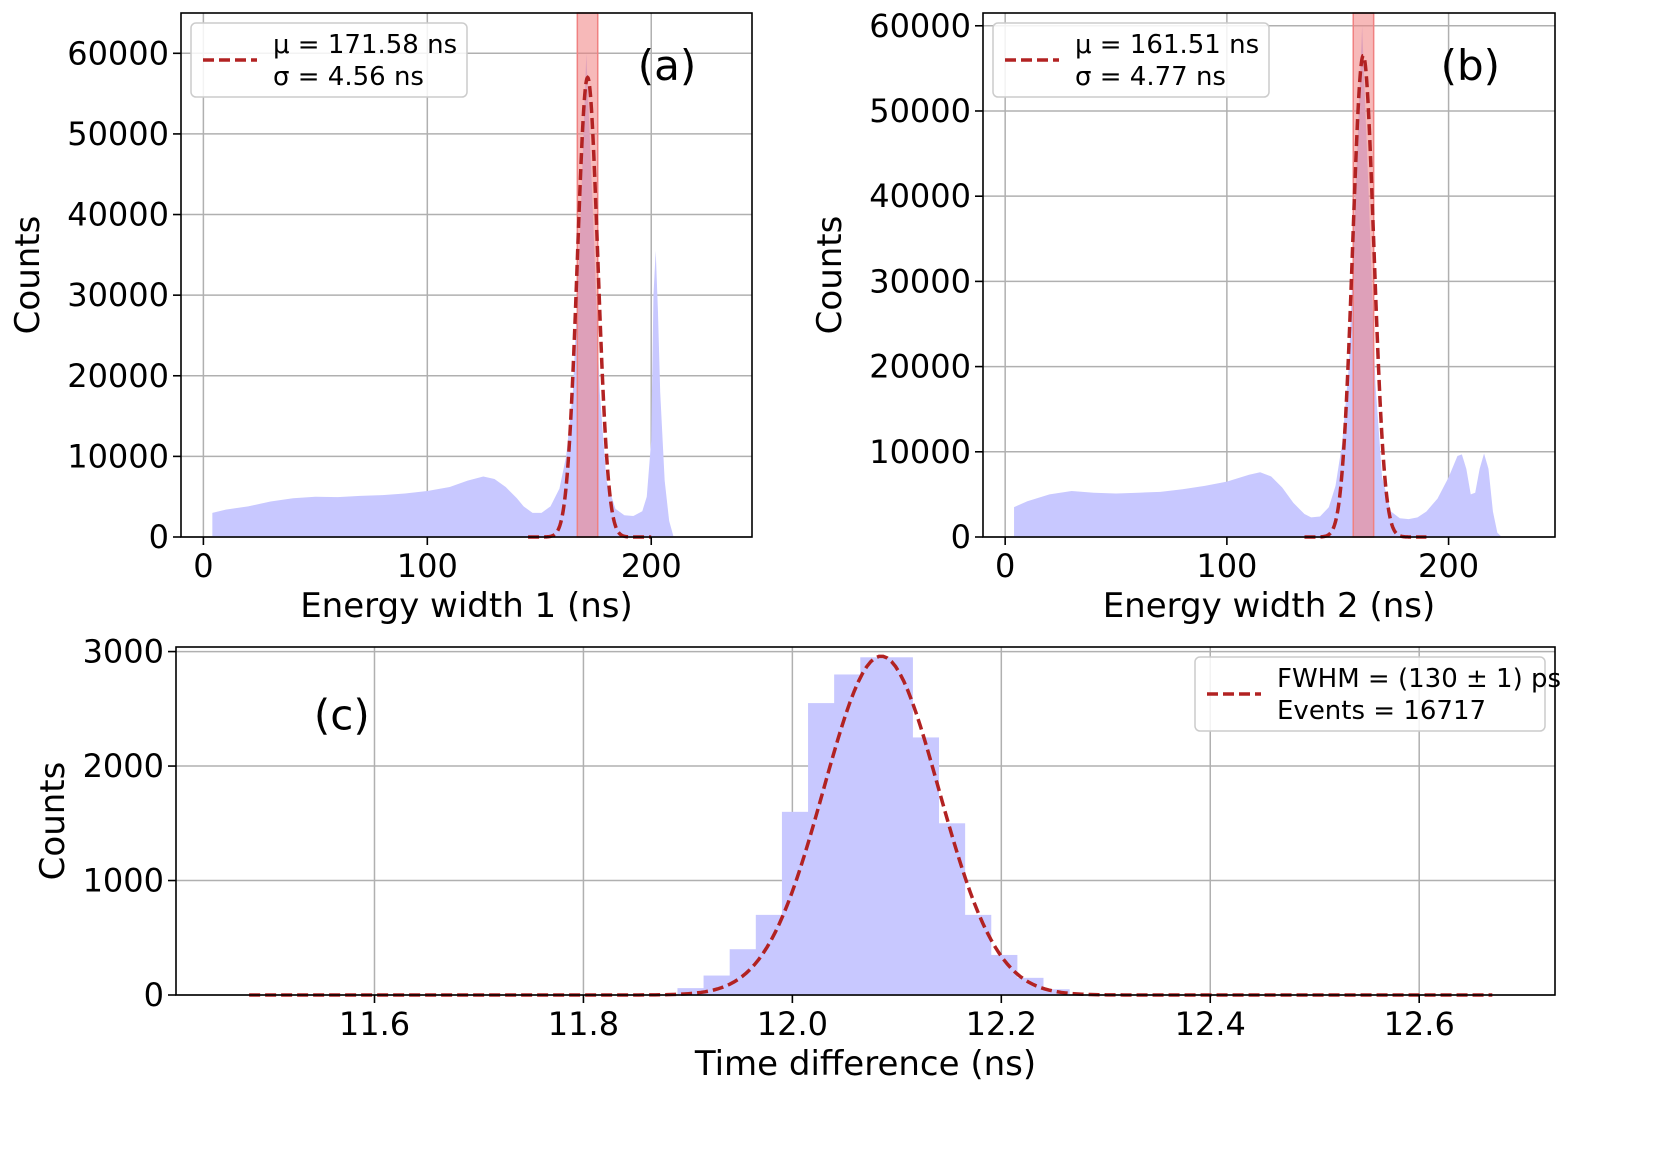 The width and height of the screenshot is (1660, 1159). I want to click on x-tick-label-c-3: 12.2, so click(1001, 1024).